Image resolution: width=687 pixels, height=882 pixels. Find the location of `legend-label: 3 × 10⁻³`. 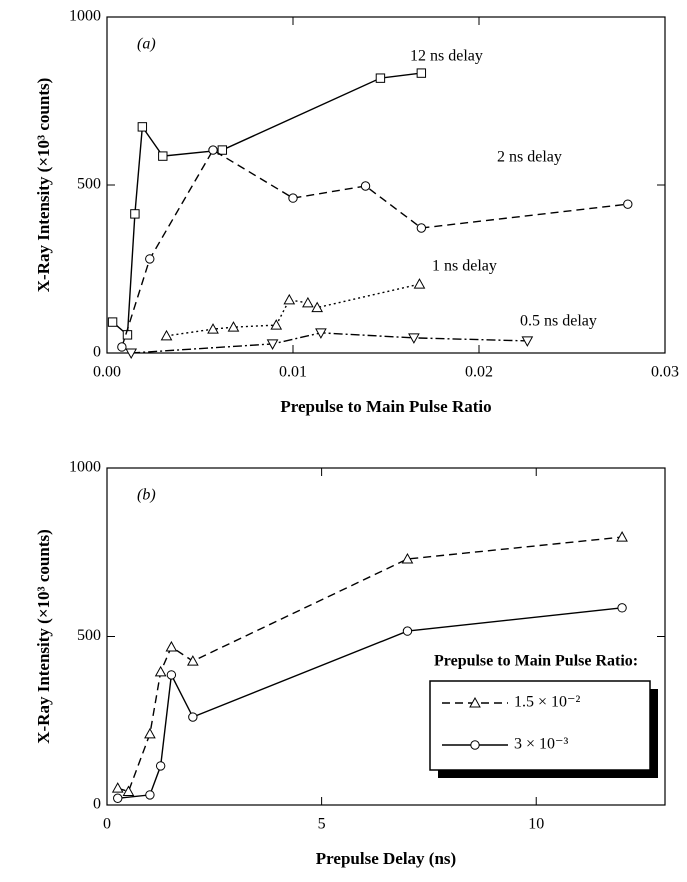

legend-label: 3 × 10⁻³ is located at coordinates (541, 744).